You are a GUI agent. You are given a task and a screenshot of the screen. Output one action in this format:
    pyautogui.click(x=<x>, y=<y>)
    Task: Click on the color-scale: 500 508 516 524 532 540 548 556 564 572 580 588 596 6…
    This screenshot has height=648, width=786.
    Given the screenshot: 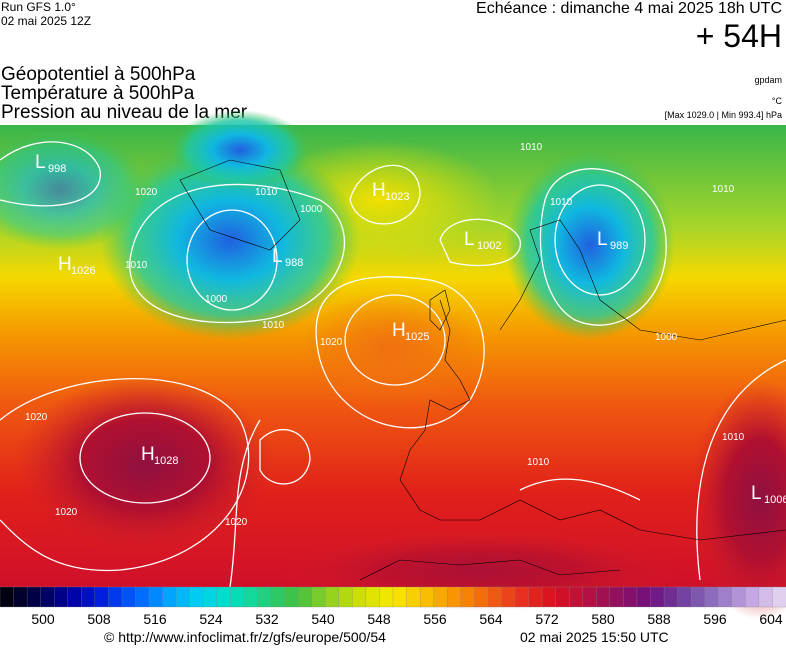 What is the action you would take?
    pyautogui.click(x=393, y=606)
    